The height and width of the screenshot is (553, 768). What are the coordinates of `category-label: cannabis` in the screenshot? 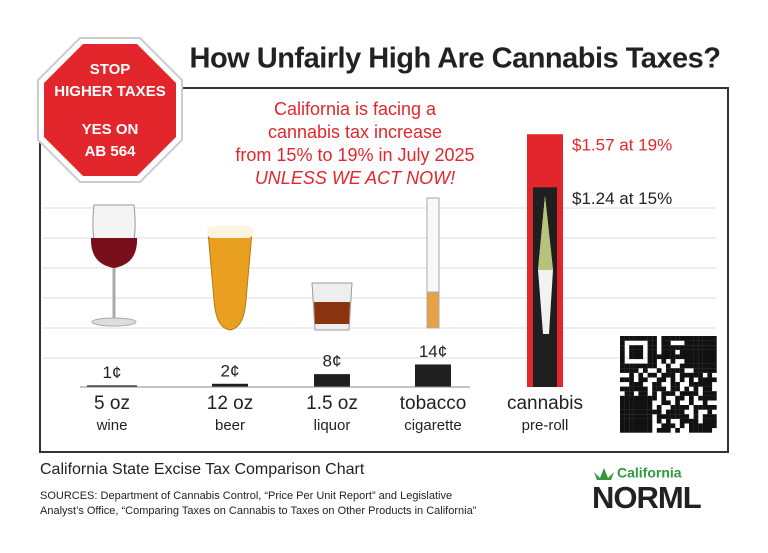 It's located at (545, 403).